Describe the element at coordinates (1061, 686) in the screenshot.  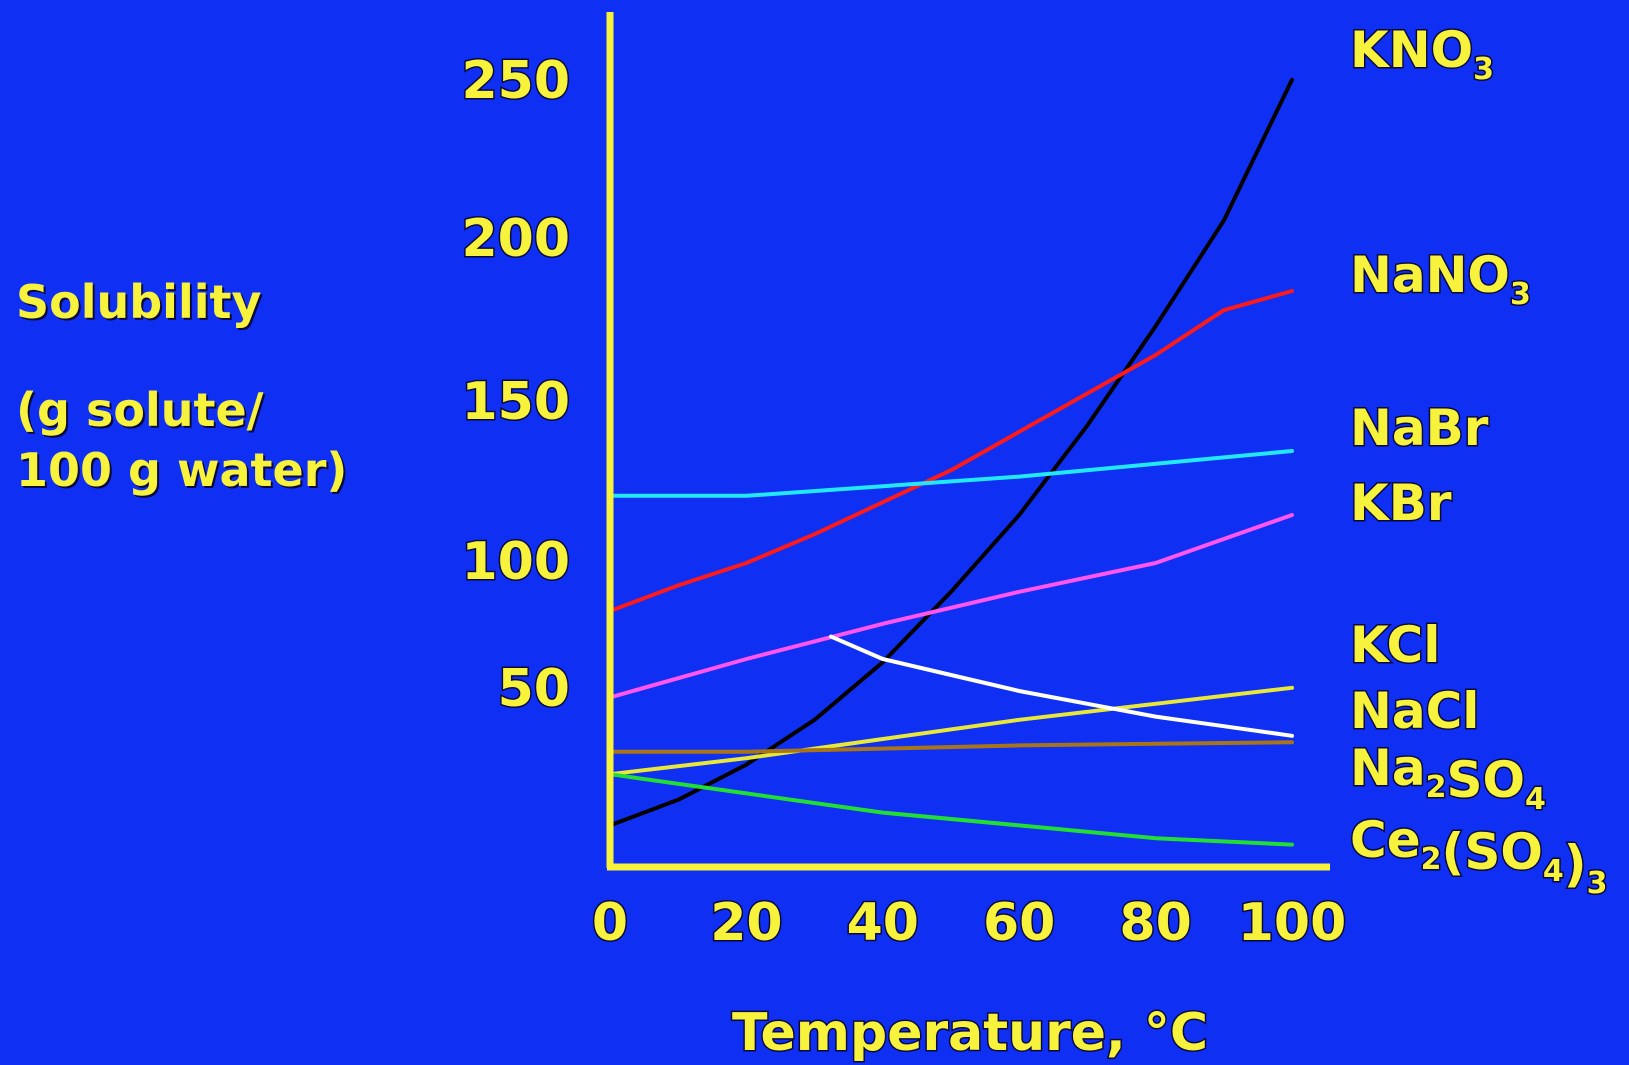
I see `series-line-na2so4` at that location.